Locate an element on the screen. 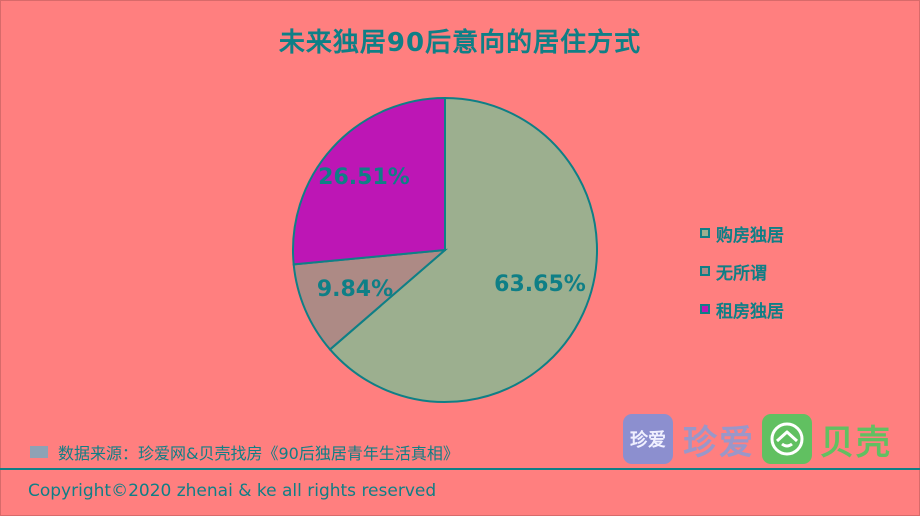  legend-label: 无所谓 is located at coordinates (741, 273).